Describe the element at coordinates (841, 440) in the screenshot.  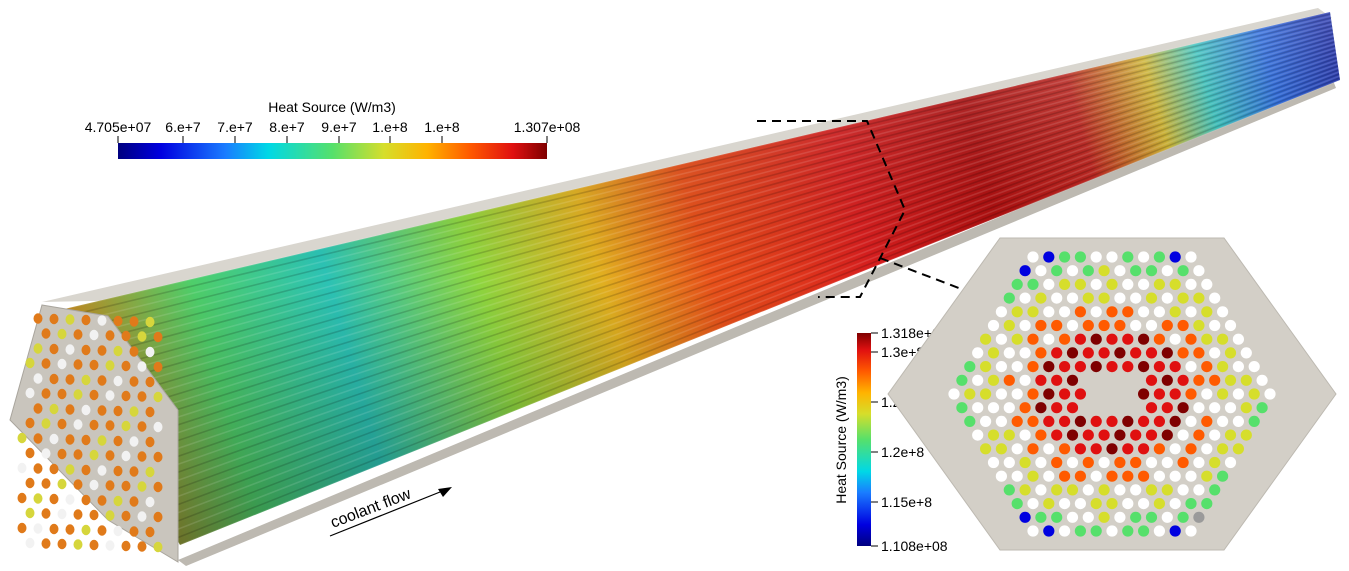
I see `colorbar-right-title: Heat Source (W/m3)` at that location.